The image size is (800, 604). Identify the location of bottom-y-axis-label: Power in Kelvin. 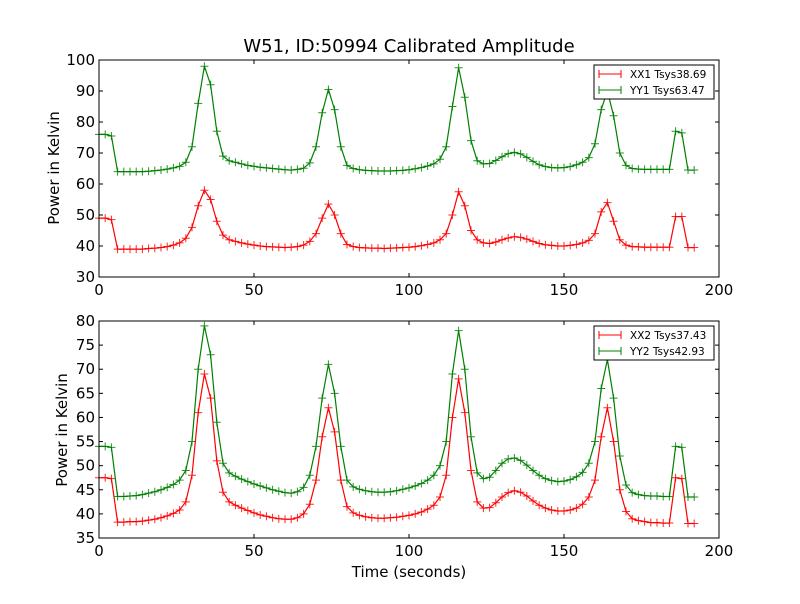
(62, 430).